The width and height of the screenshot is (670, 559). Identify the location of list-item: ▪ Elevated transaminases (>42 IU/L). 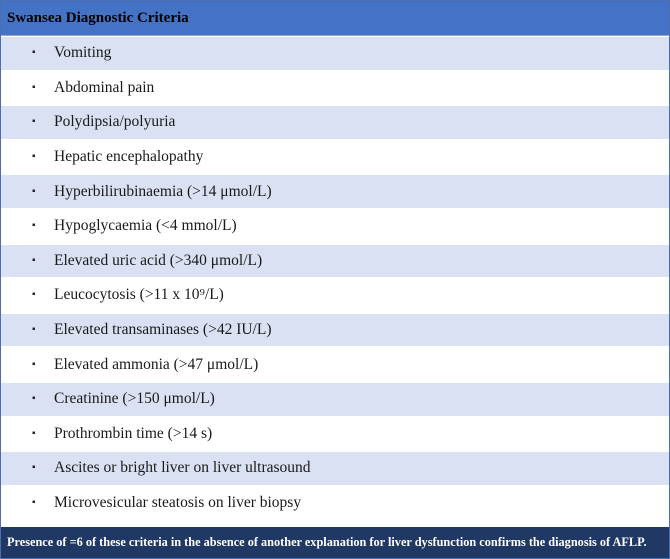
(335, 330).